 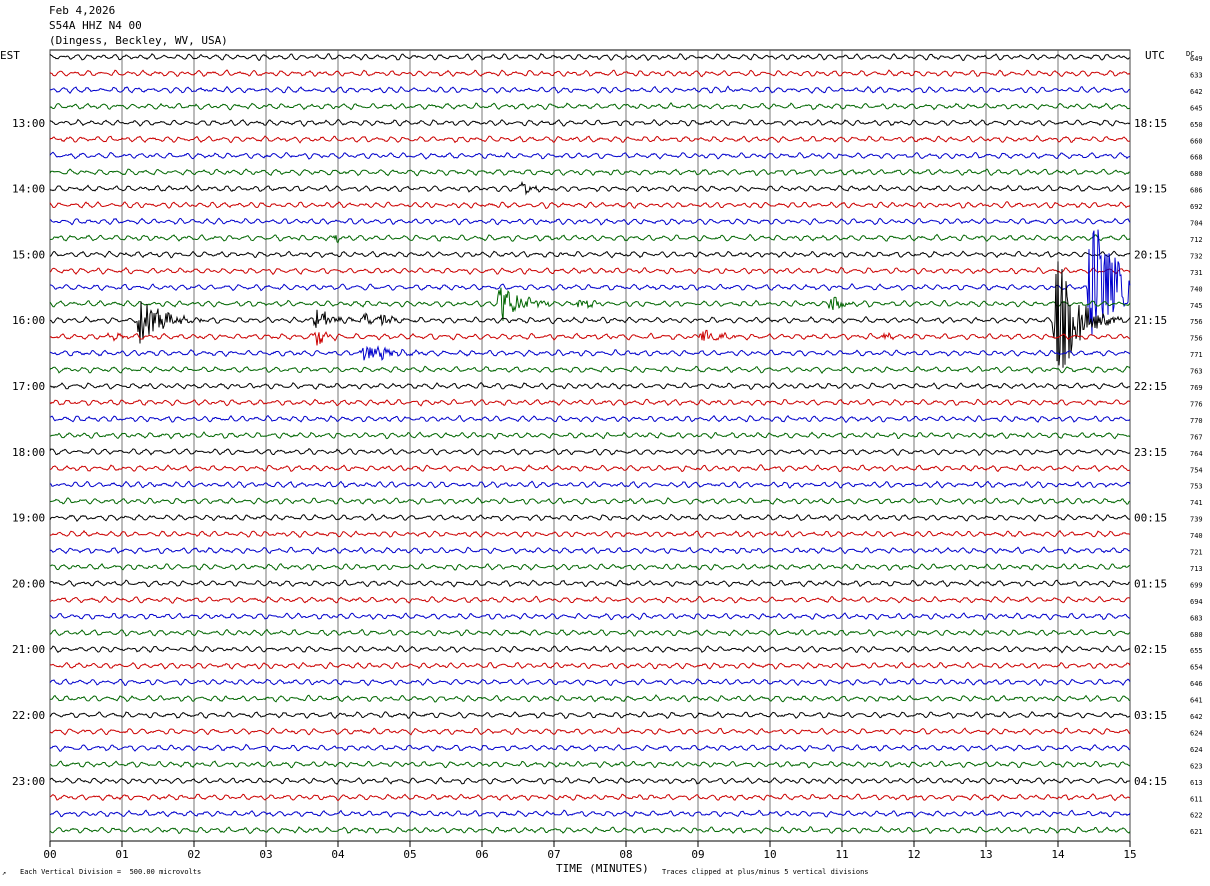 I want to click on dc-offset-label: 763, so click(x=1196, y=372).